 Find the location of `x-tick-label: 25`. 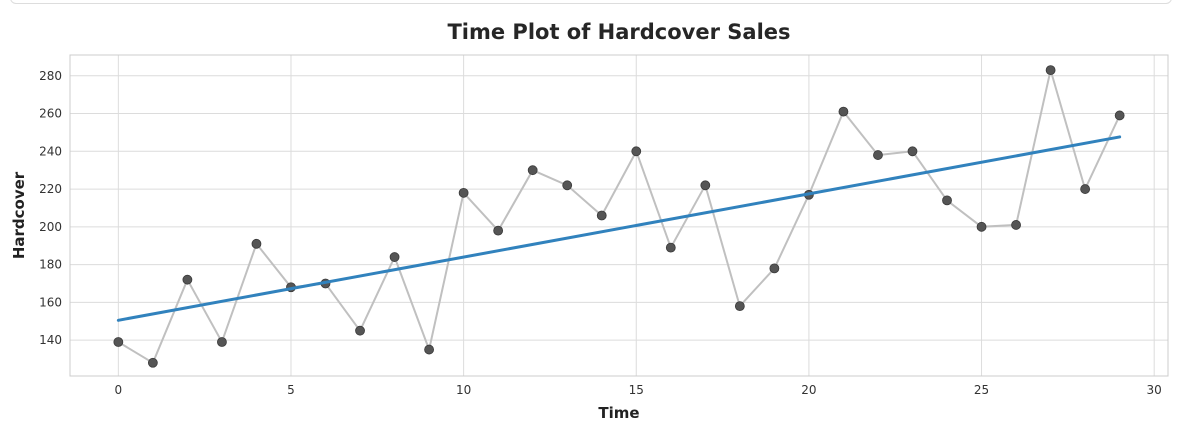

x-tick-label: 25 is located at coordinates (981, 390).